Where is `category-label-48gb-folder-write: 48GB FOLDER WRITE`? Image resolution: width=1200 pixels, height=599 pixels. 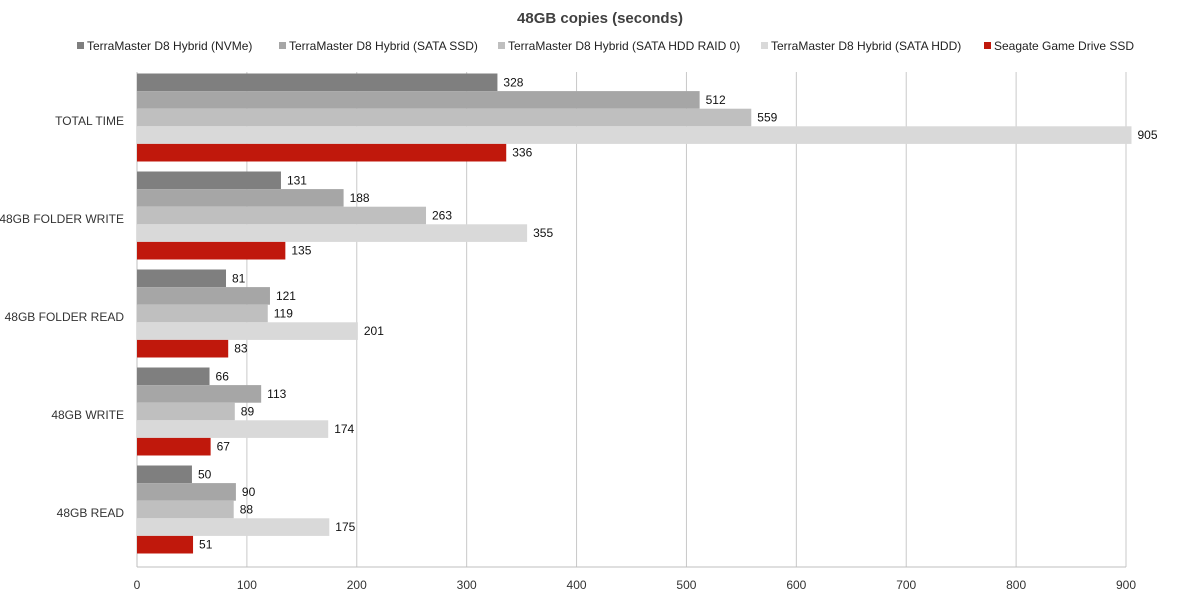
category-label-48gb-folder-write: 48GB FOLDER WRITE is located at coordinates (62, 219).